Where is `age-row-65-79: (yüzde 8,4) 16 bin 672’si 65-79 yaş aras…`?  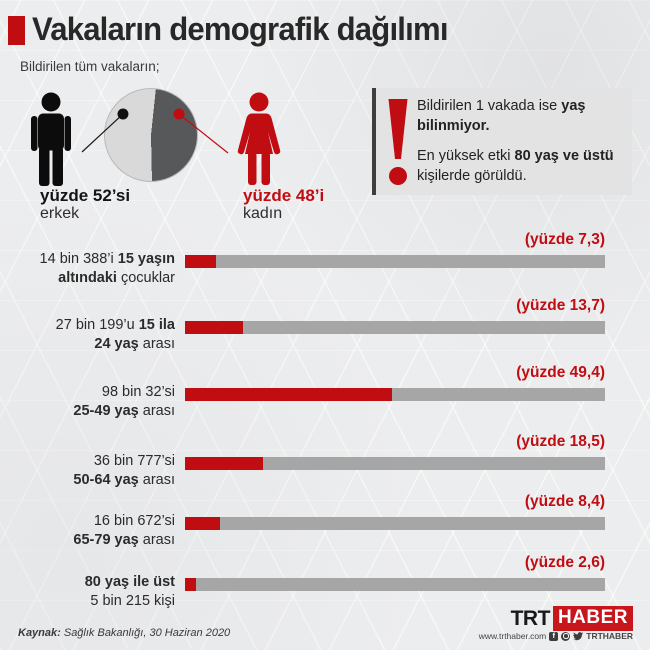
age-row-65-79: (yüzde 8,4) 16 bin 672’si 65-79 yaş aras… is located at coordinates (325, 520).